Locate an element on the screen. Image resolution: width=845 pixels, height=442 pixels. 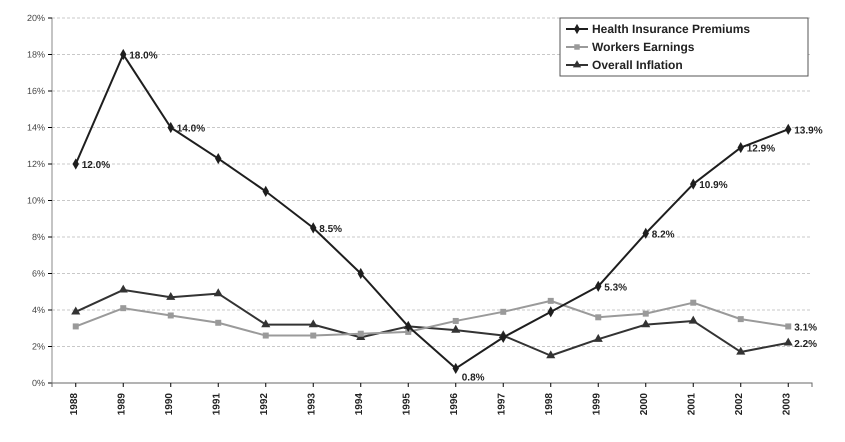
x-tick-label: 1993 is located at coordinates (312, 404).